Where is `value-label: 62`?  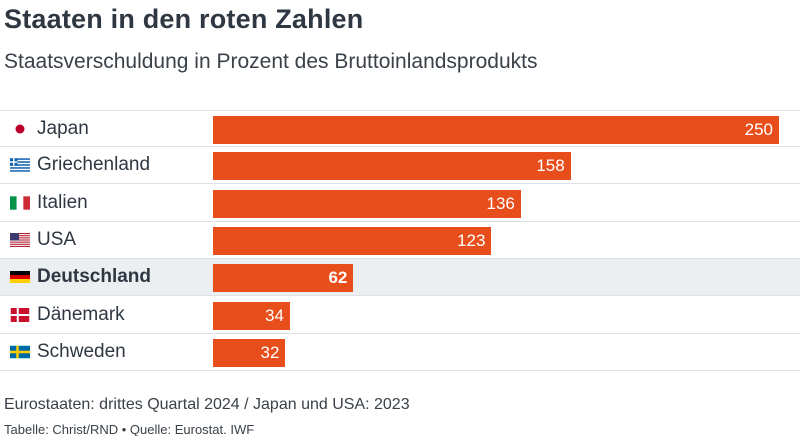 value-label: 62 is located at coordinates (338, 278).